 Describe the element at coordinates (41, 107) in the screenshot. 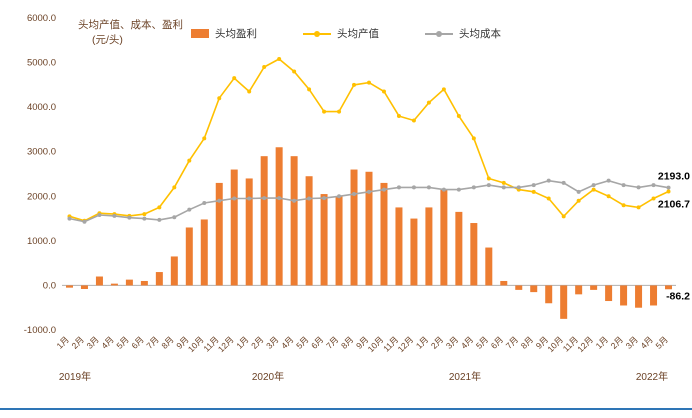

I see `y-tick-label: 4000.0` at that location.